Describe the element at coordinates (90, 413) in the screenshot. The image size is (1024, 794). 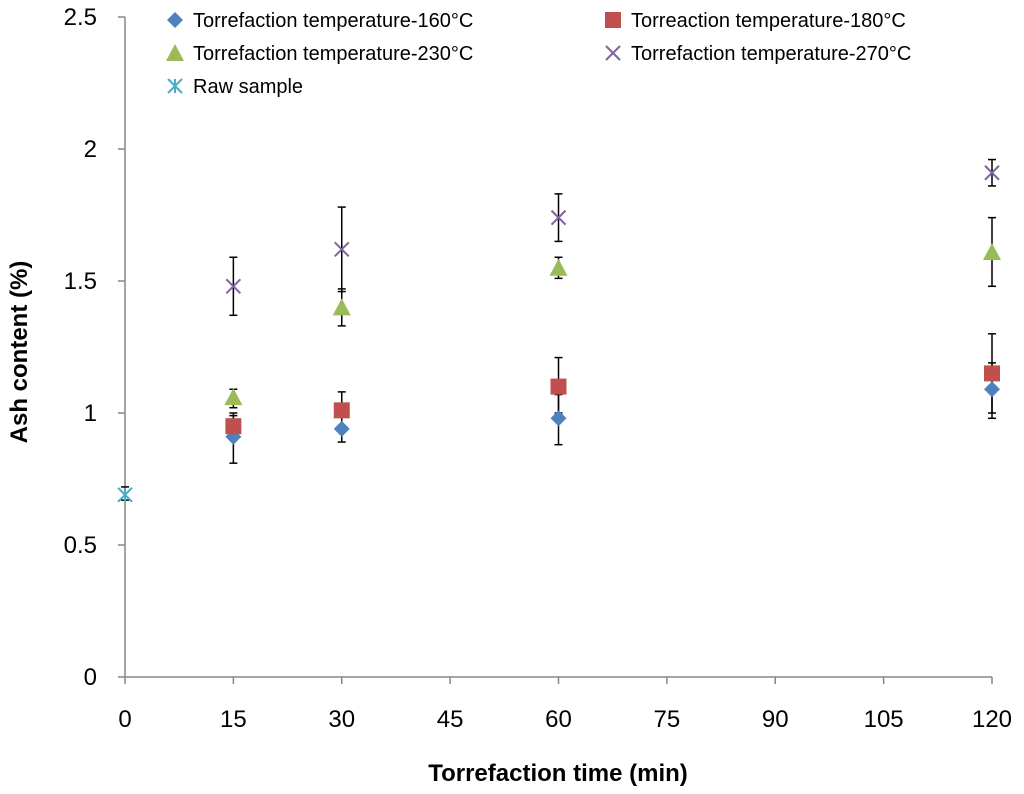
I see `y-tick-label: 1` at that location.